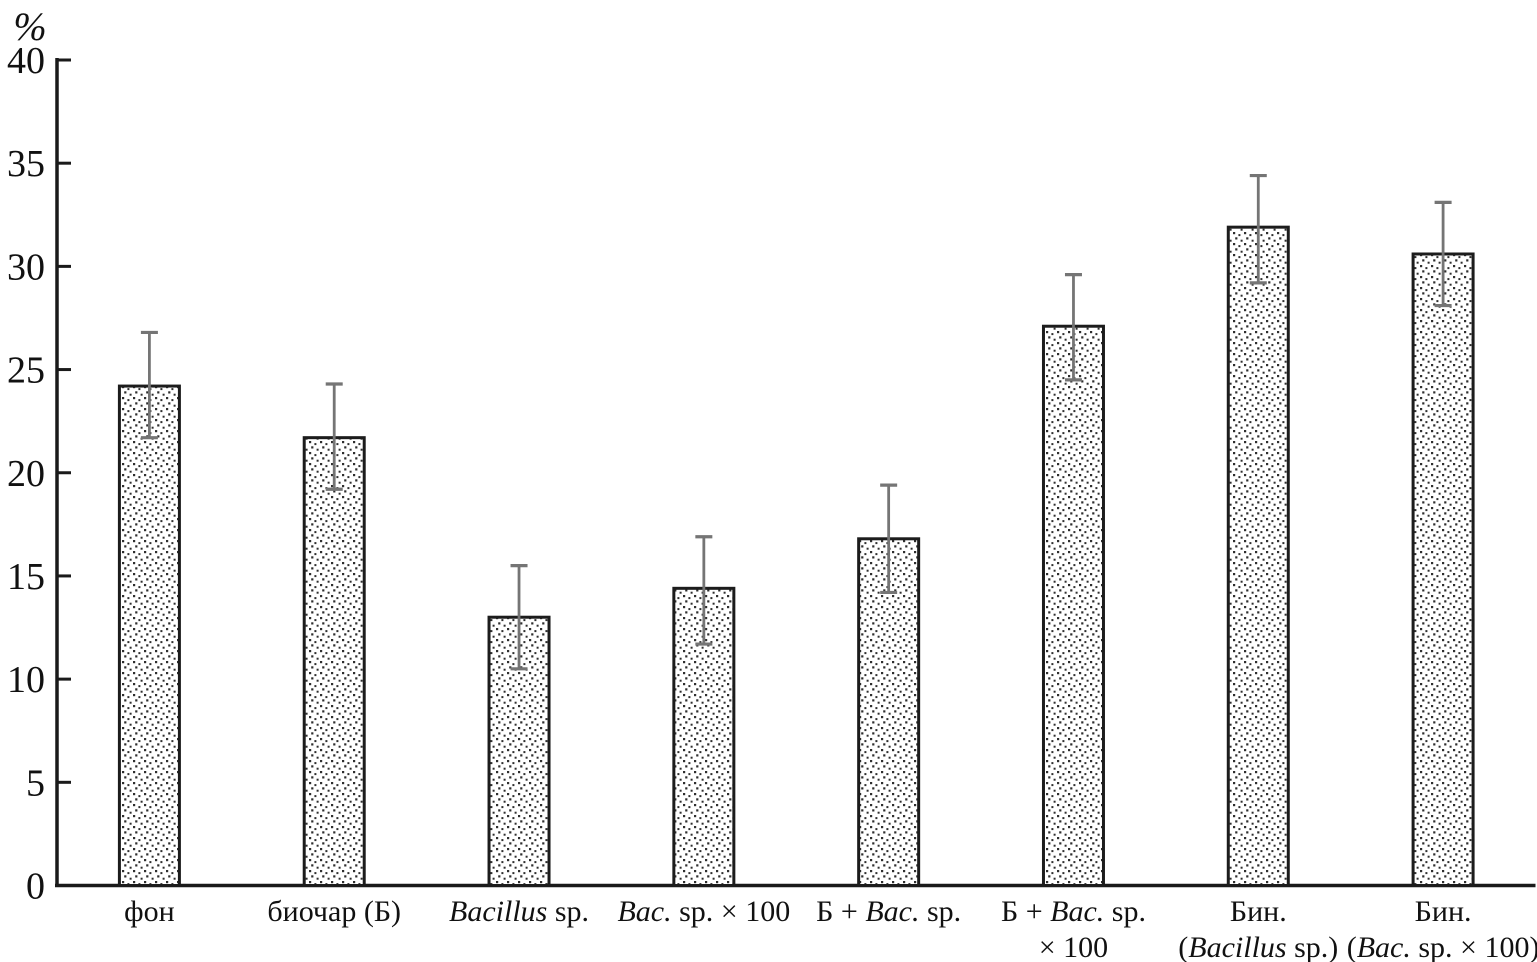 This screenshot has width=1537, height=962. Describe the element at coordinates (26, 474) in the screenshot. I see `y-tick-label: 20` at that location.